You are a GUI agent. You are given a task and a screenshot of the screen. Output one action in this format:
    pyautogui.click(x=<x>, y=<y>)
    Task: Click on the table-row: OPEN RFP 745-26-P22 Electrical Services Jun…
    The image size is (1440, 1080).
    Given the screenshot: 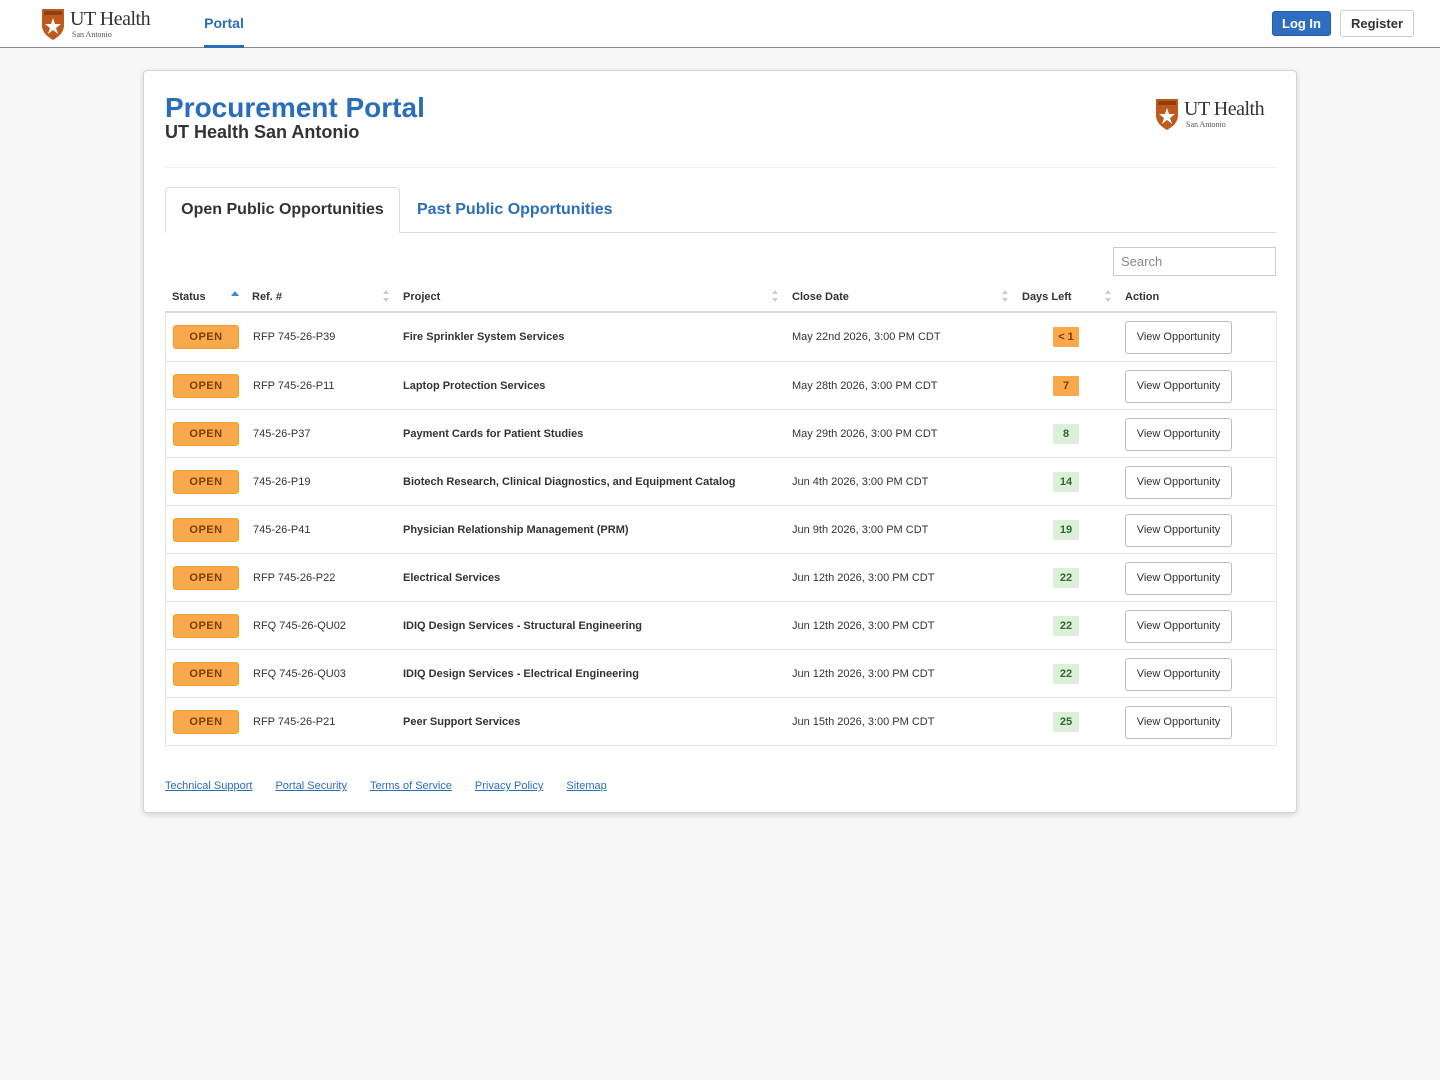 What is the action you would take?
    pyautogui.click(x=721, y=577)
    